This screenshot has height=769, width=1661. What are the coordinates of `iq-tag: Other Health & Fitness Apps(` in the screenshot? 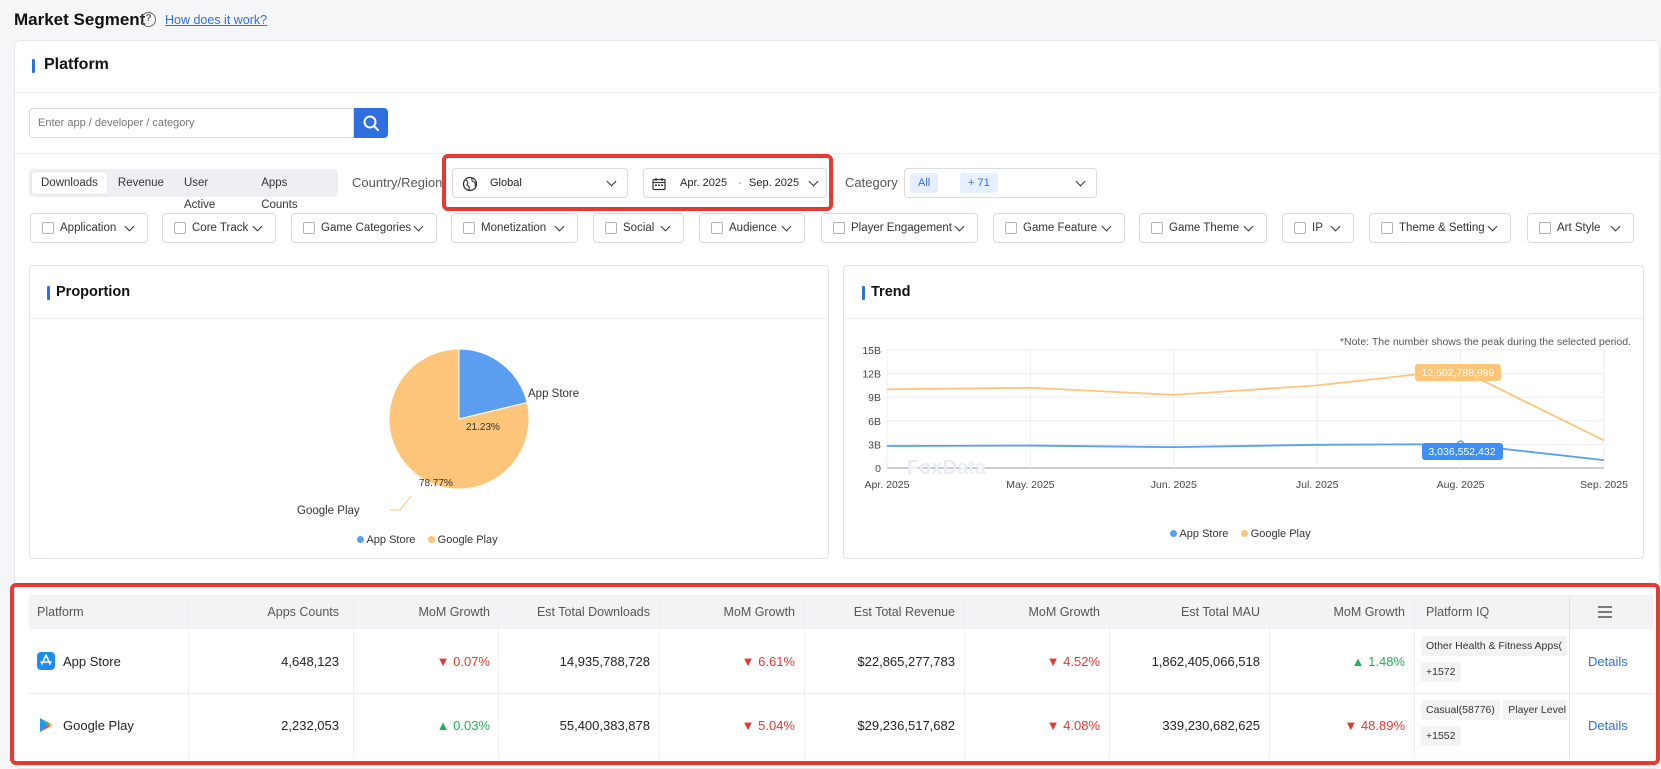 It's located at (1494, 646).